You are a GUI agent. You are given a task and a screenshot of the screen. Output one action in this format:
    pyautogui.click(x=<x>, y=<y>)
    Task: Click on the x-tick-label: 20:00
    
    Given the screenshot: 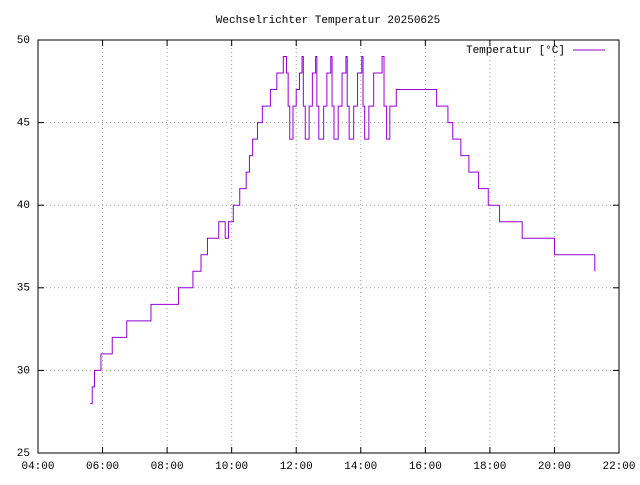 What is the action you would take?
    pyautogui.click(x=554, y=467)
    